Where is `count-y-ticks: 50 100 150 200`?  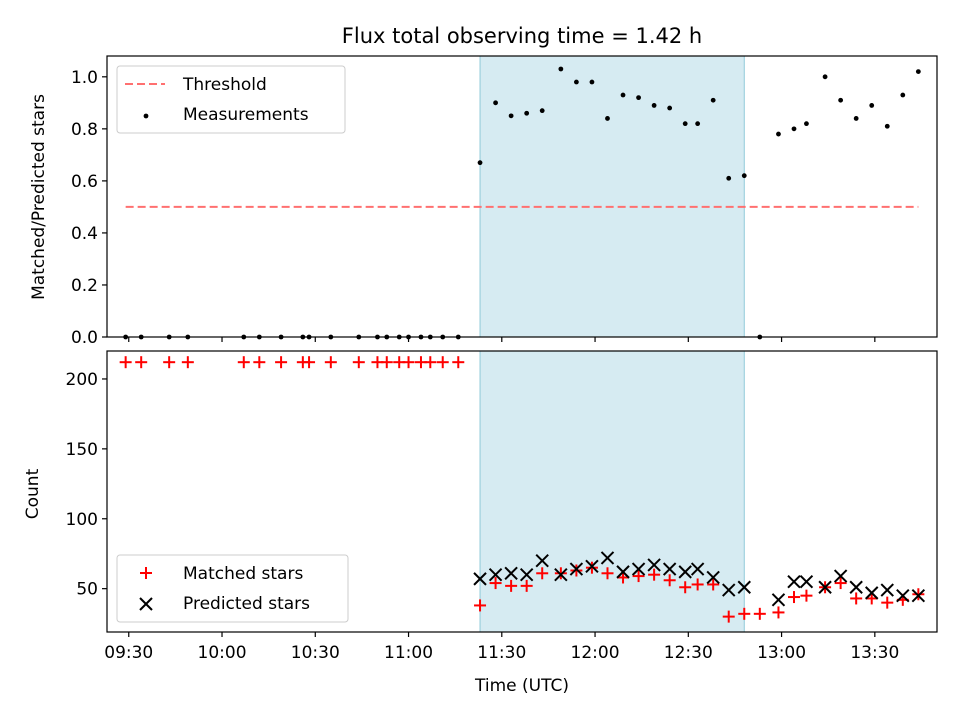
count-y-ticks: 50 100 150 200 is located at coordinates (86, 485).